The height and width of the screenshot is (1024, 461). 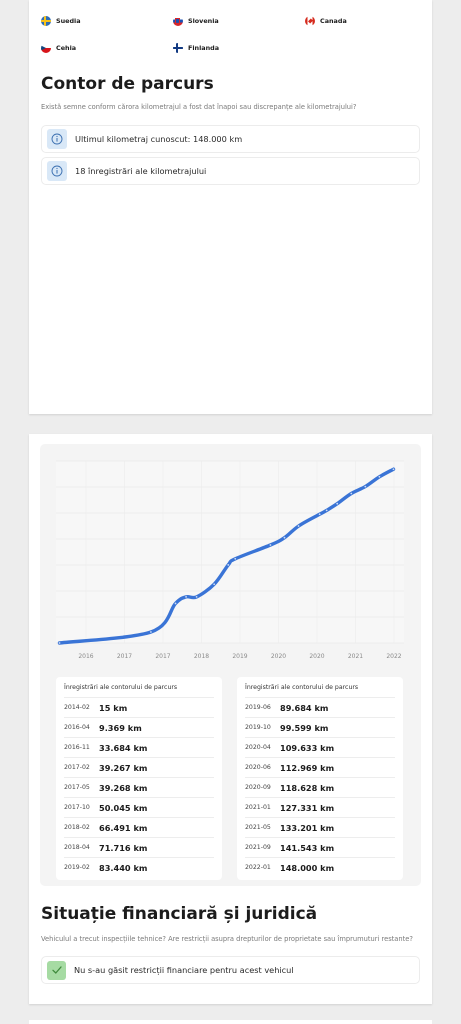 What do you see at coordinates (320, 807) in the screenshot?
I see `table-row: 2021-01127.331 km` at bounding box center [320, 807].